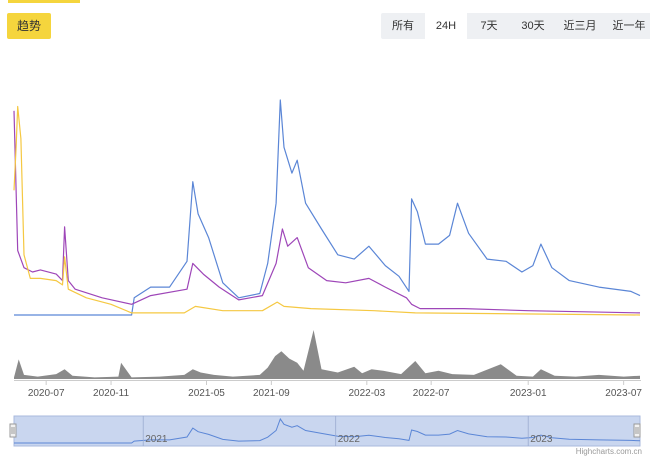 This screenshot has height=461, width=650. I want to click on x-tick-label-2020-07: 2020-07, so click(46, 393).